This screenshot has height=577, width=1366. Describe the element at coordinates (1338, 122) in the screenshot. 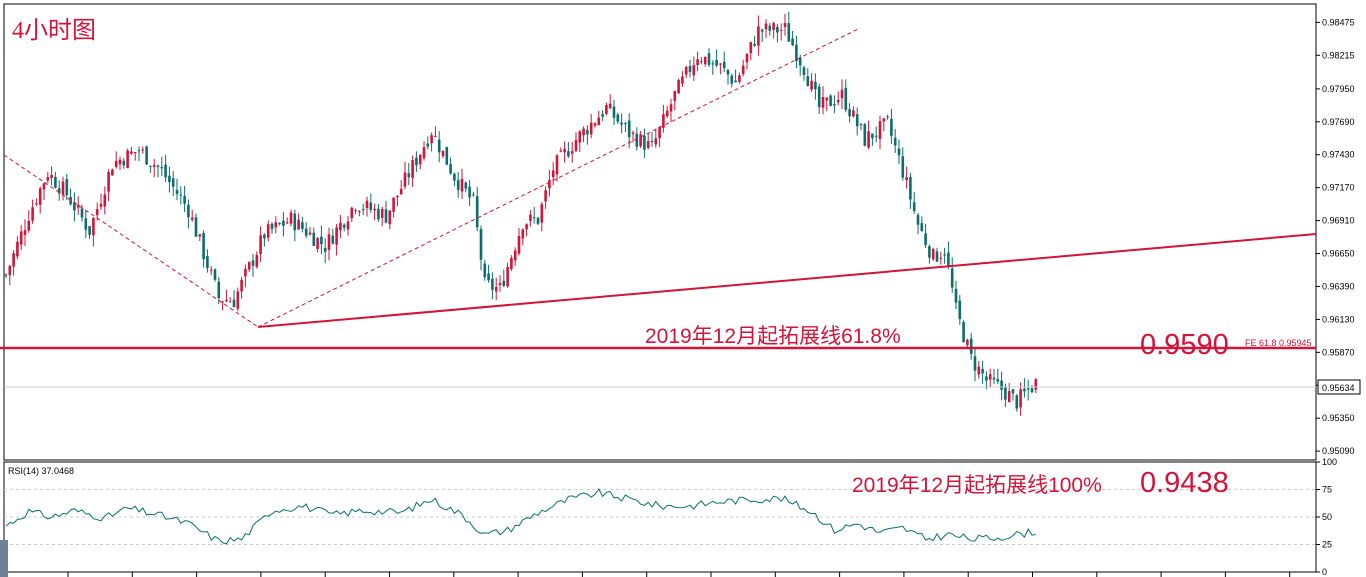

I see `price-tick-label: 0.97690` at that location.